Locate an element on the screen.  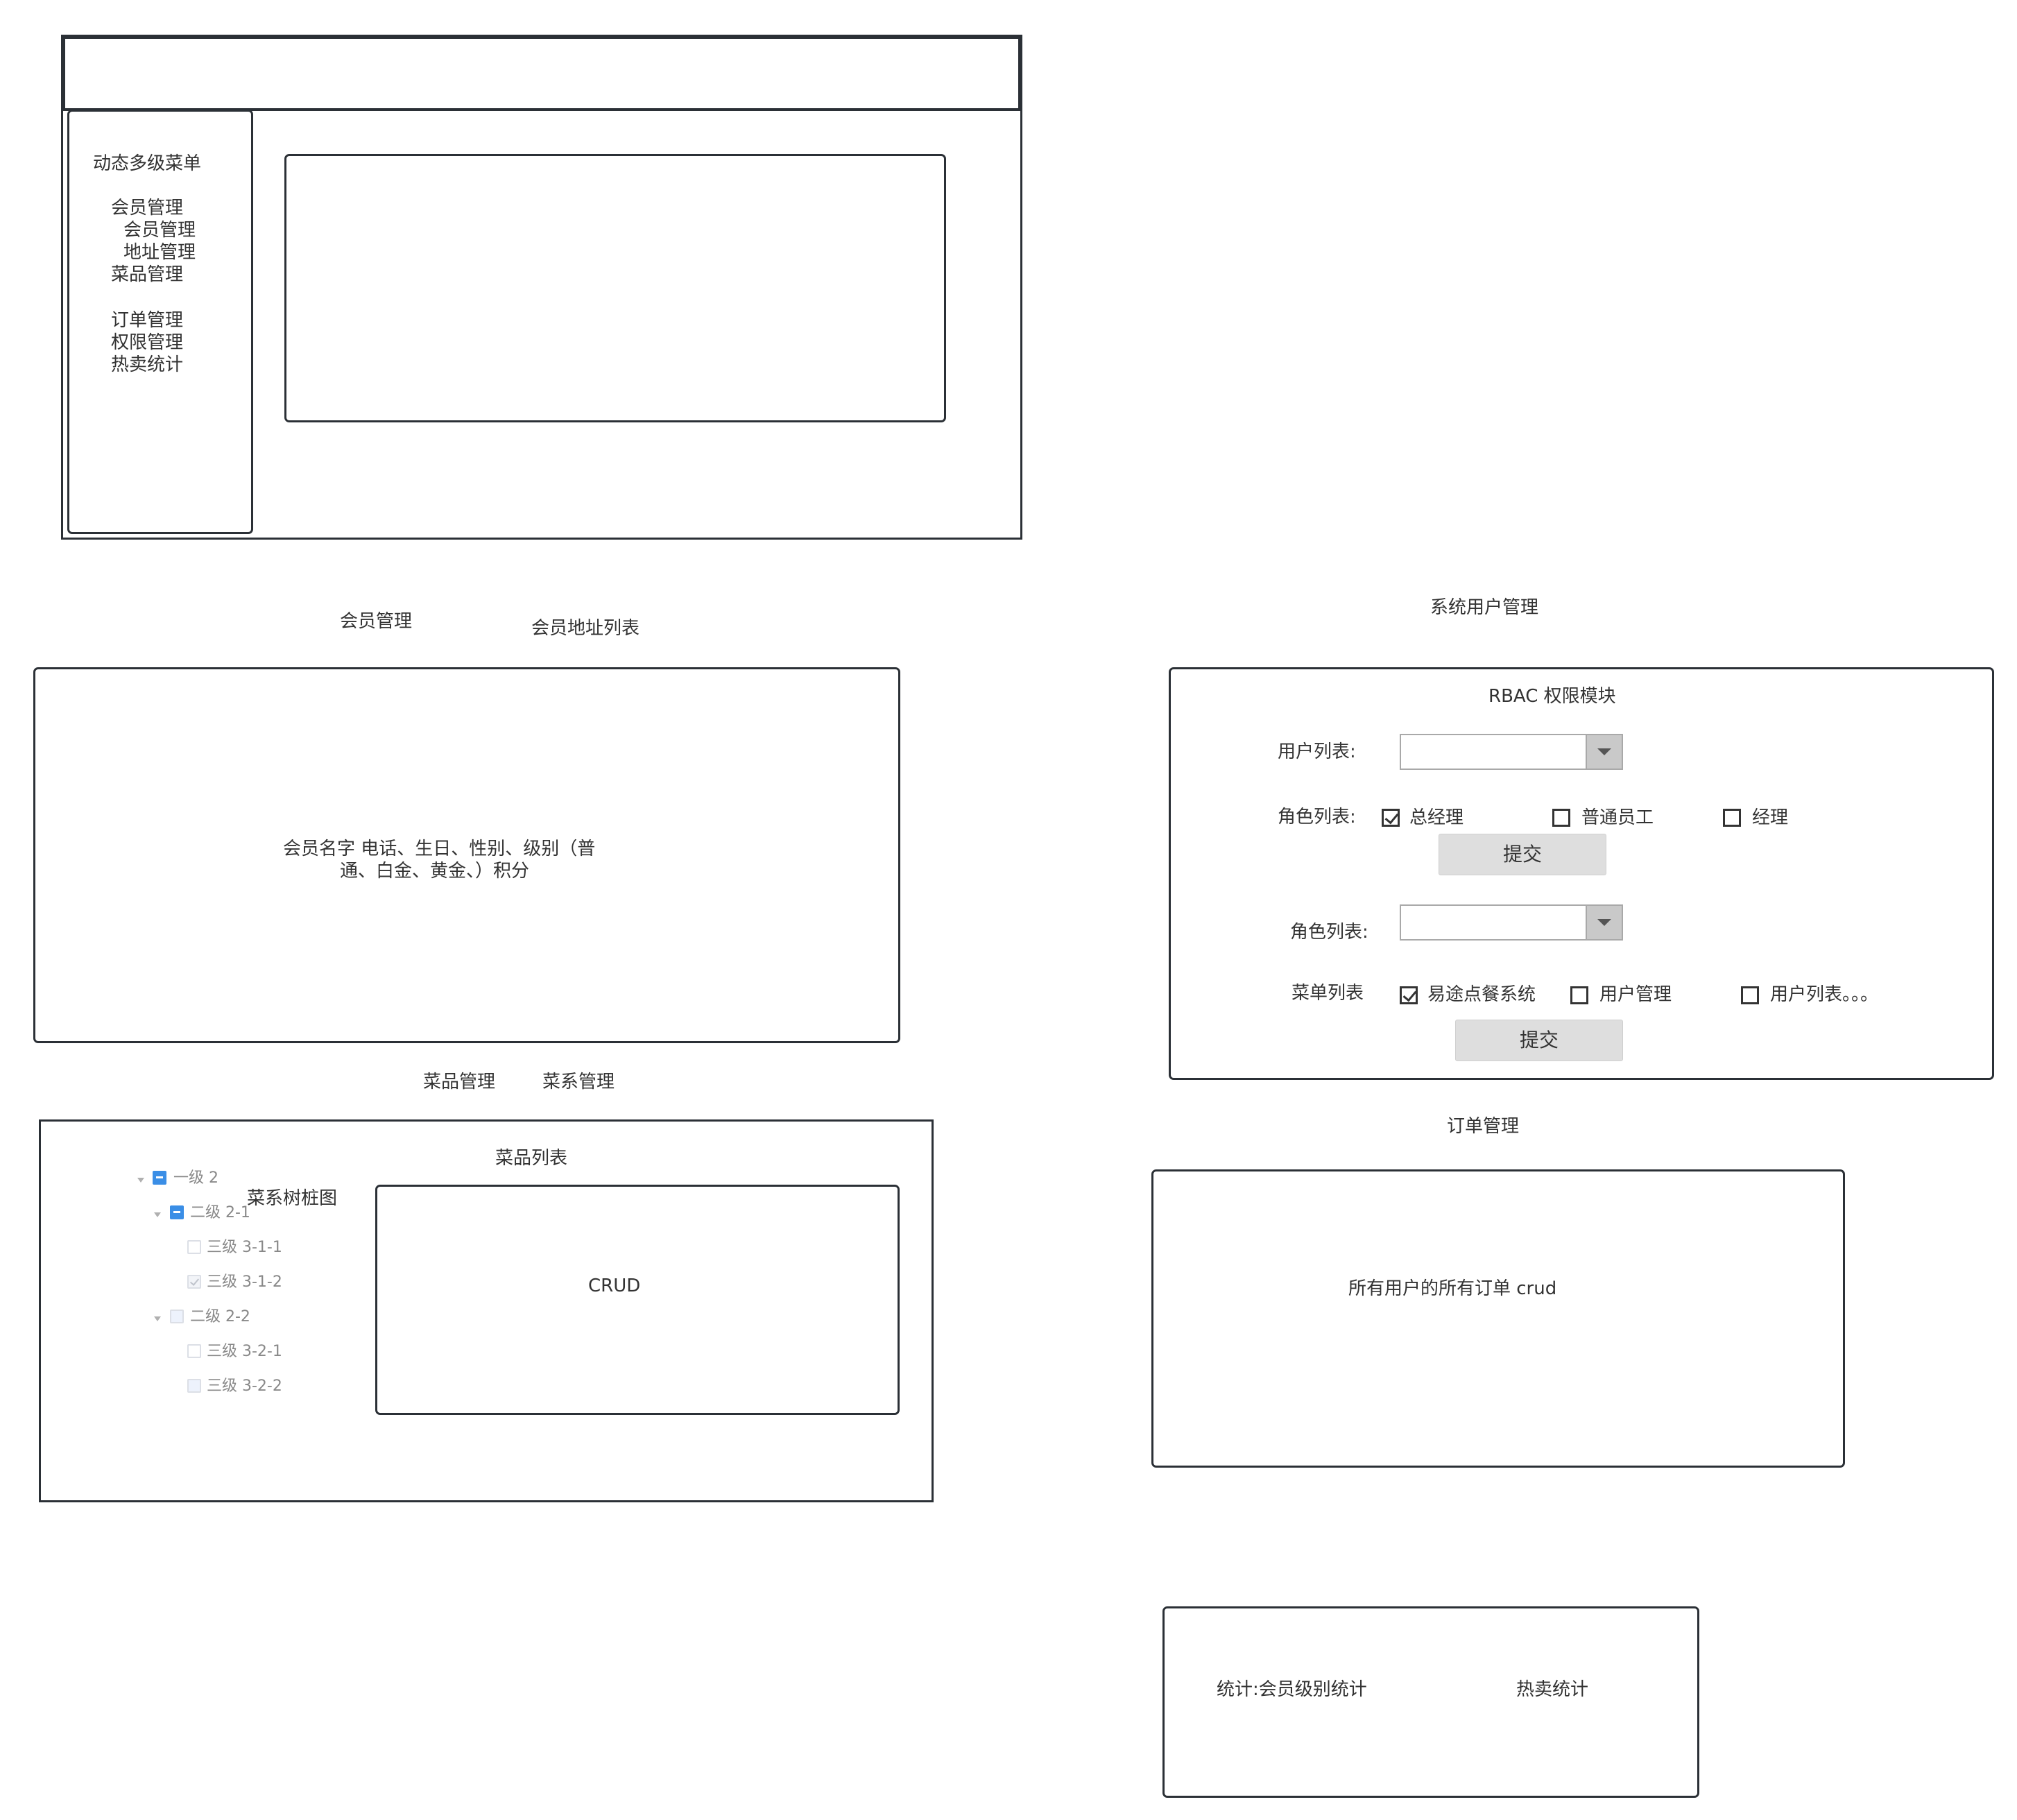
role-select is located at coordinates (1511, 922).